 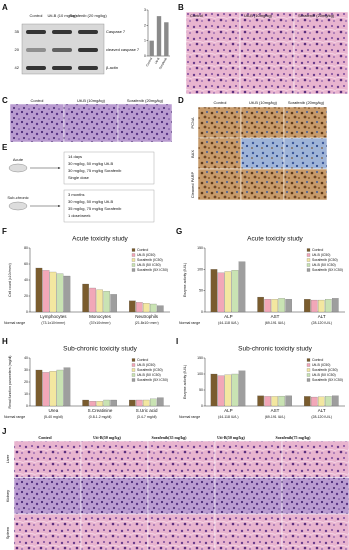 I want to click on legend-label: Sorafenib (5X IC50), so click(x=327, y=270).